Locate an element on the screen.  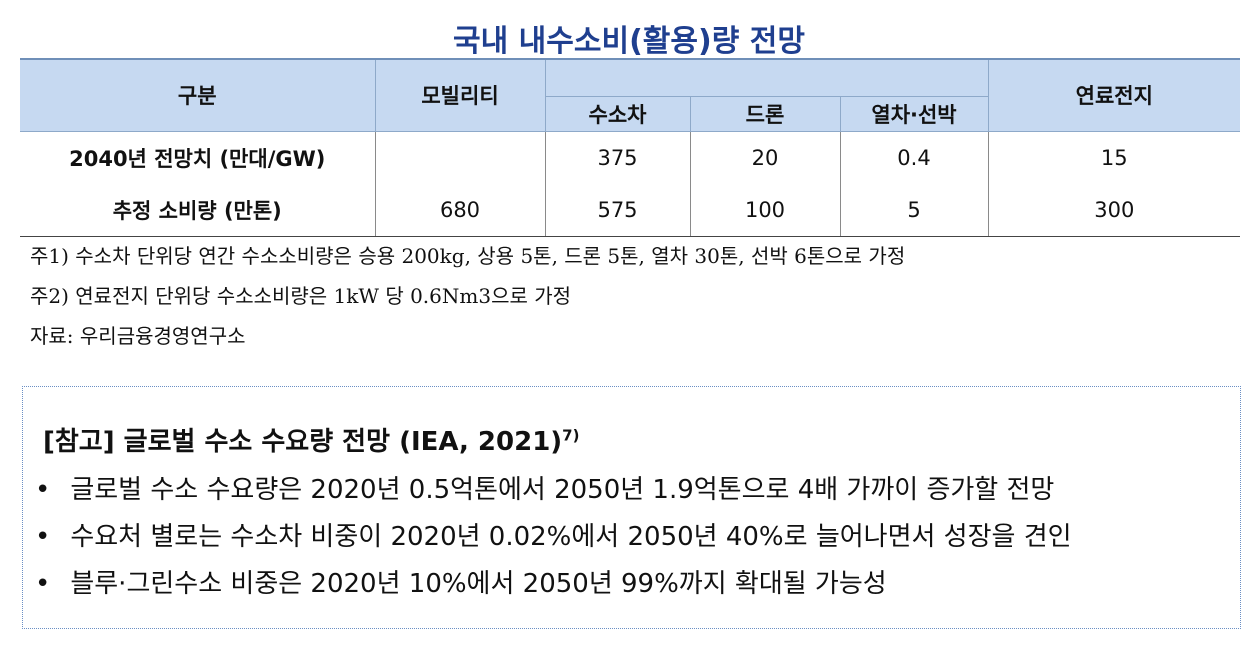
table-row: 2040년 전망치 (만대/GW) 375 20 0.4 15 is located at coordinates (630, 157).